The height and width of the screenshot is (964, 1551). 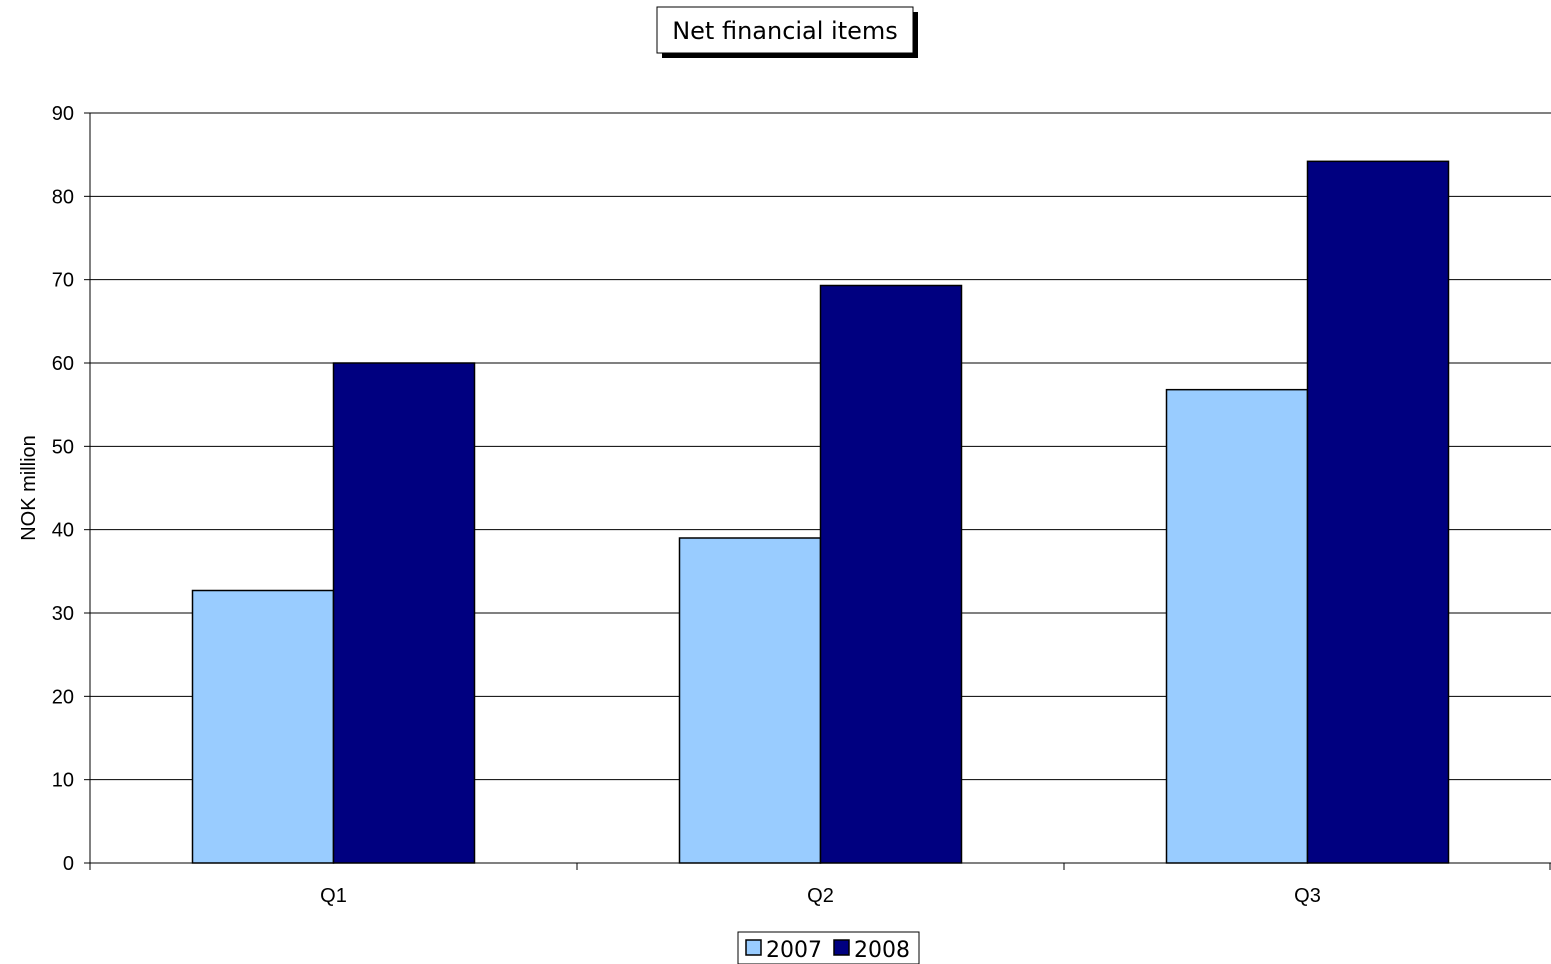 What do you see at coordinates (29, 488) in the screenshot?
I see `y-axis-title: NOK million` at bounding box center [29, 488].